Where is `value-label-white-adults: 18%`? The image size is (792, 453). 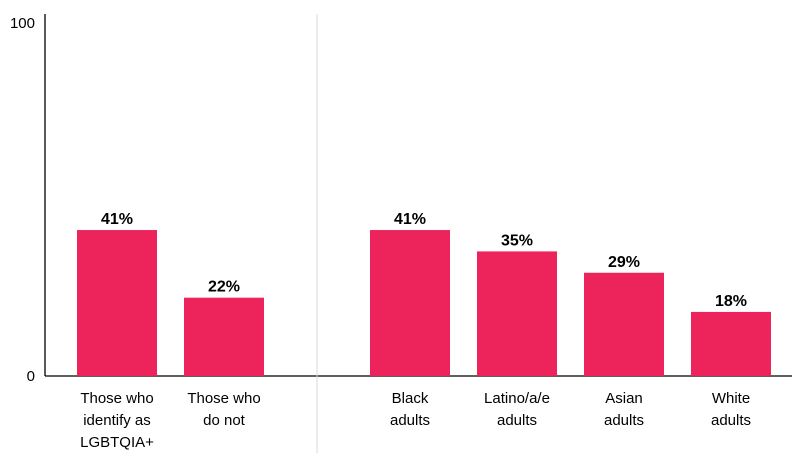 value-label-white-adults: 18% is located at coordinates (731, 301).